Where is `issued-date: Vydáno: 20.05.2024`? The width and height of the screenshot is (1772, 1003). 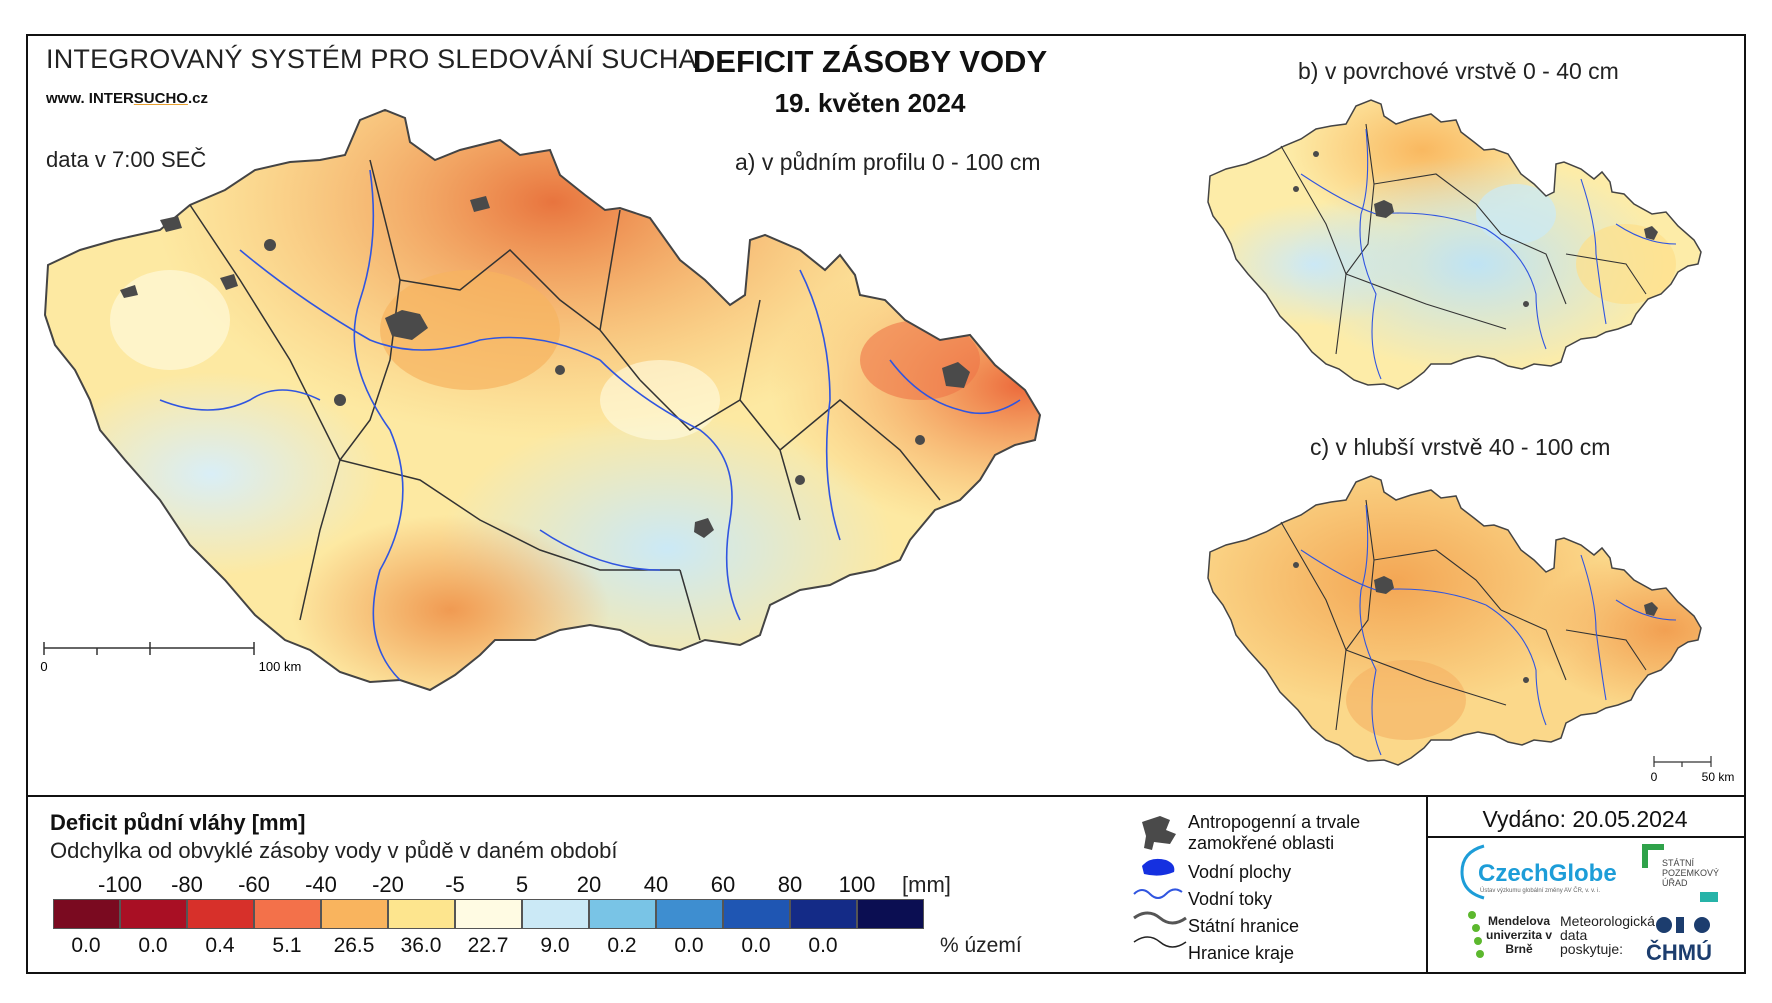 issued-date: Vydáno: 20.05.2024 is located at coordinates (1585, 819).